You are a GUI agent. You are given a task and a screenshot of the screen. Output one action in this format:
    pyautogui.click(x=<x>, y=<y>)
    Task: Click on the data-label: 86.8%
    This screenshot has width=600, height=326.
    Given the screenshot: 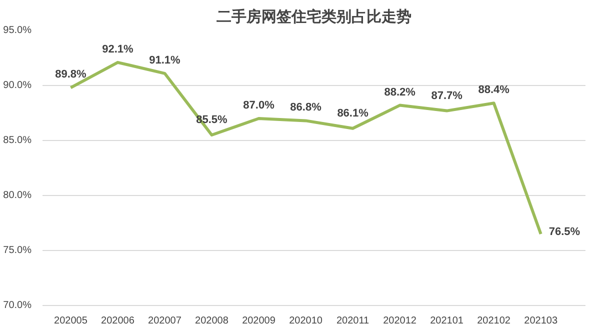 What is the action you would take?
    pyautogui.click(x=306, y=108)
    